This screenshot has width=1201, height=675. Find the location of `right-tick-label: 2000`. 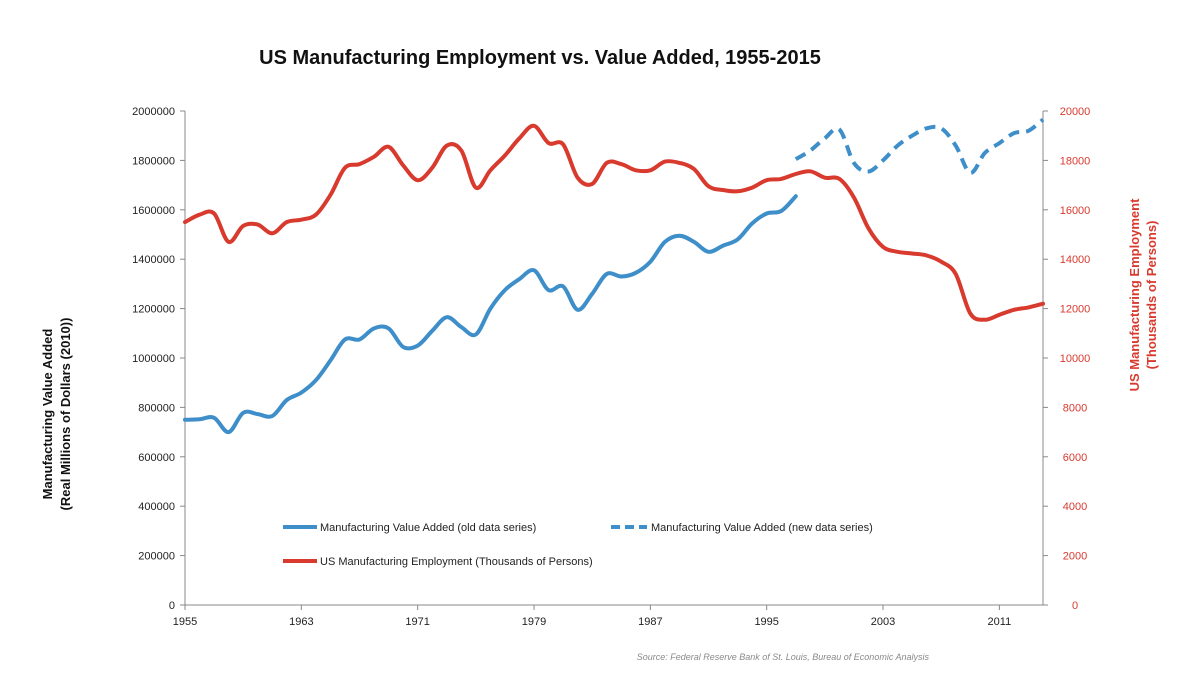

right-tick-label: 2000 is located at coordinates (1075, 557).